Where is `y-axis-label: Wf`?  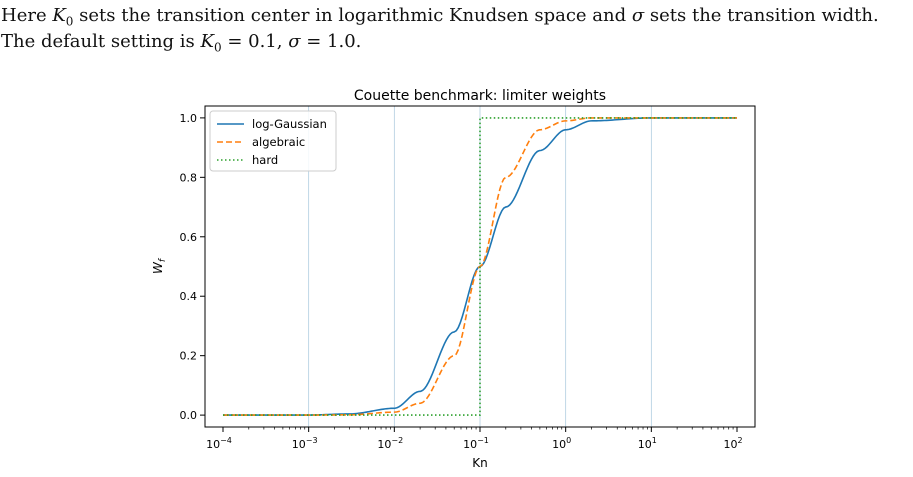 y-axis-label: Wf is located at coordinates (159, 265).